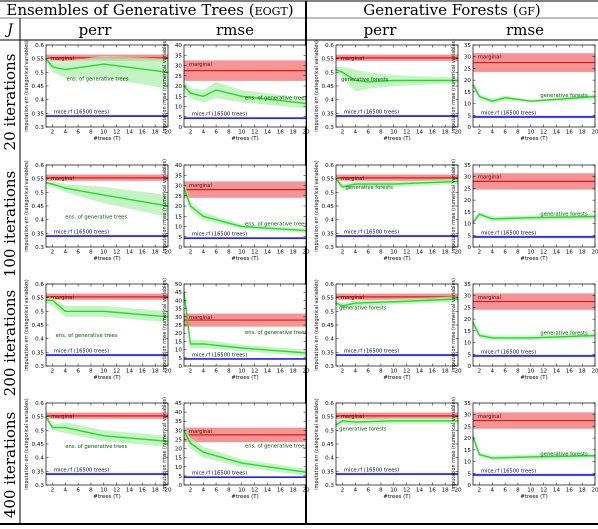 The height and width of the screenshot is (529, 598). I want to click on y-tick-label: 5, so click(469, 236).